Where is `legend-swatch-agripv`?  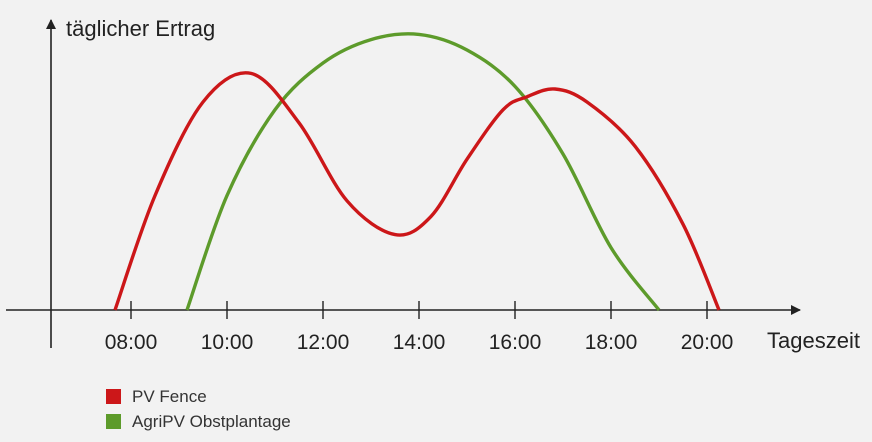 legend-swatch-agripv is located at coordinates (113, 421).